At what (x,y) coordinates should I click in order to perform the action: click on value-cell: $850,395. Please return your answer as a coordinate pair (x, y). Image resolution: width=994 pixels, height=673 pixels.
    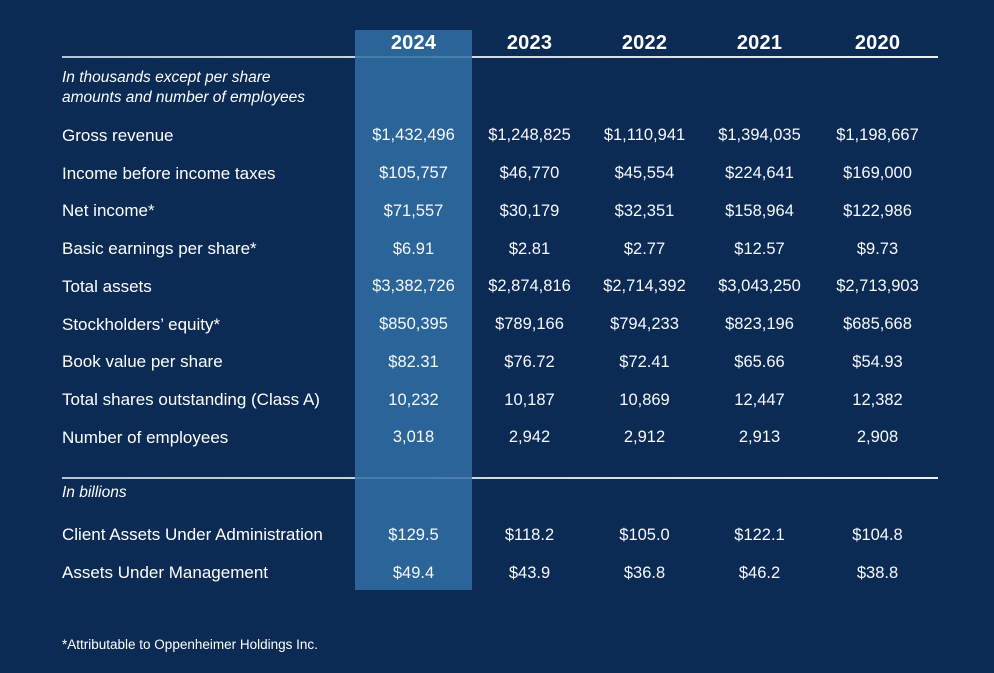
    Looking at the image, I should click on (413, 324).